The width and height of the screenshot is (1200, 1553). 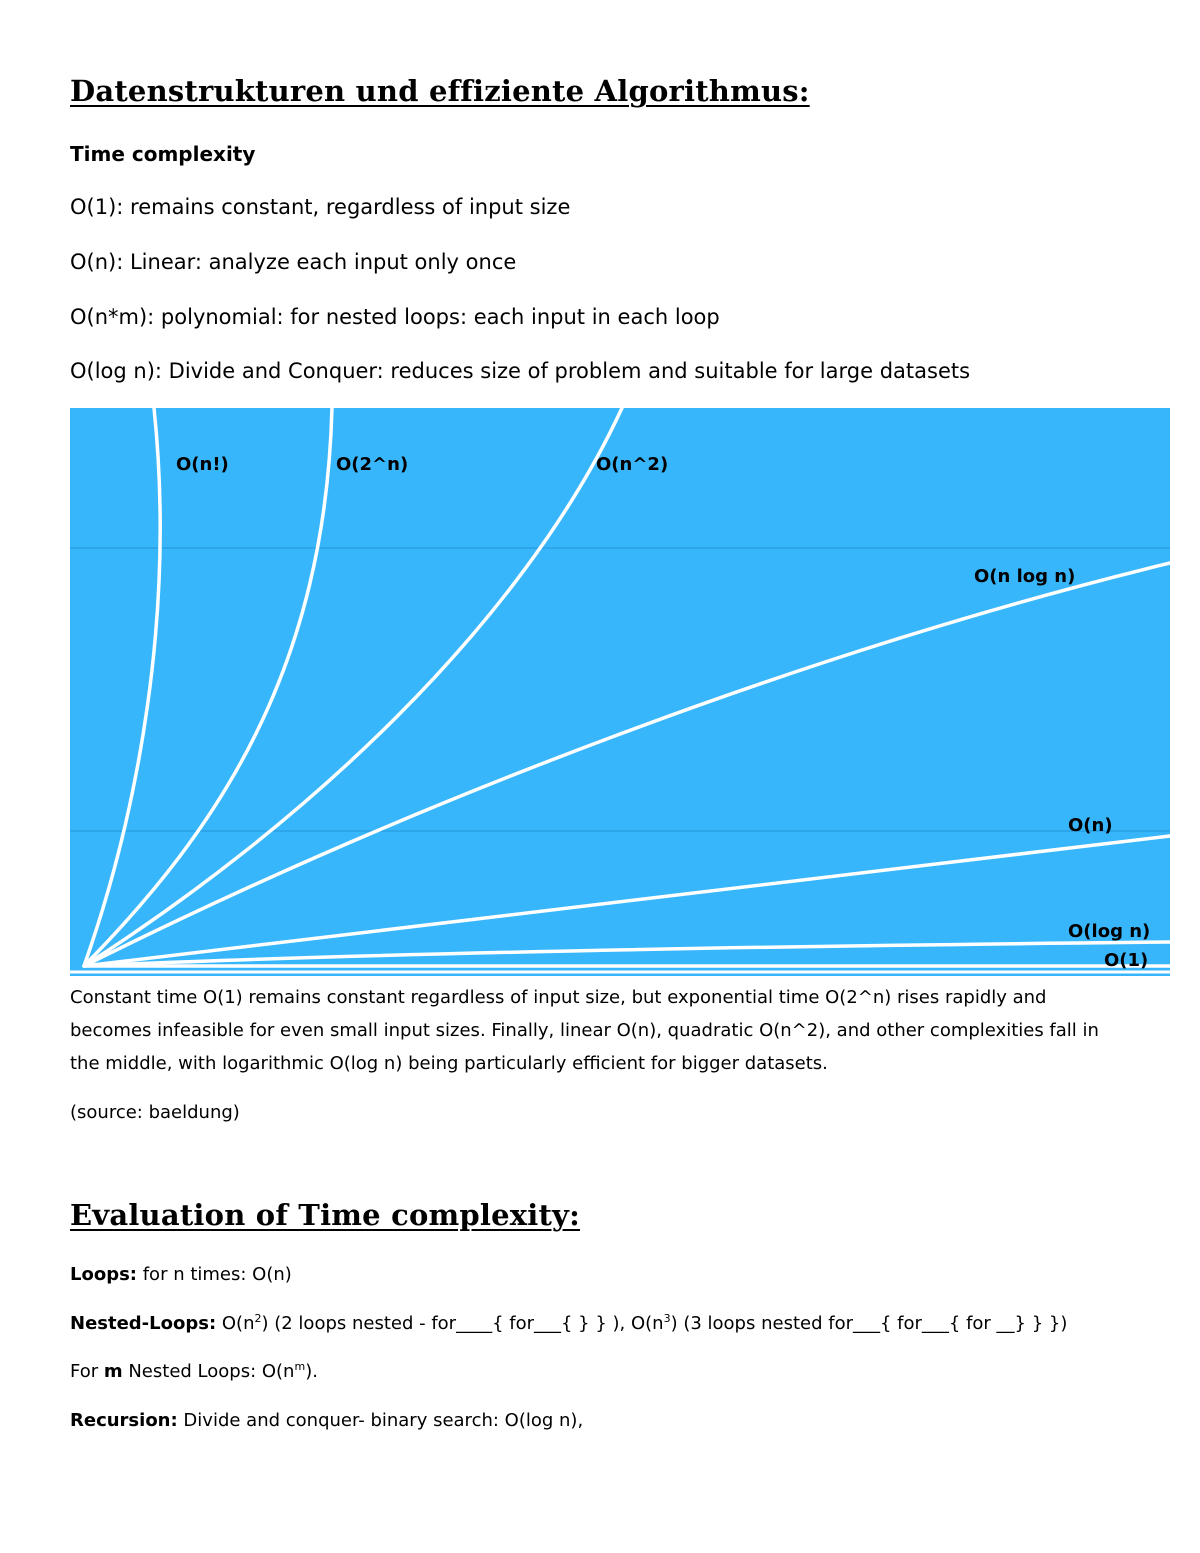 What do you see at coordinates (372, 464) in the screenshot?
I see `series-label-exponential: O(2^n)` at bounding box center [372, 464].